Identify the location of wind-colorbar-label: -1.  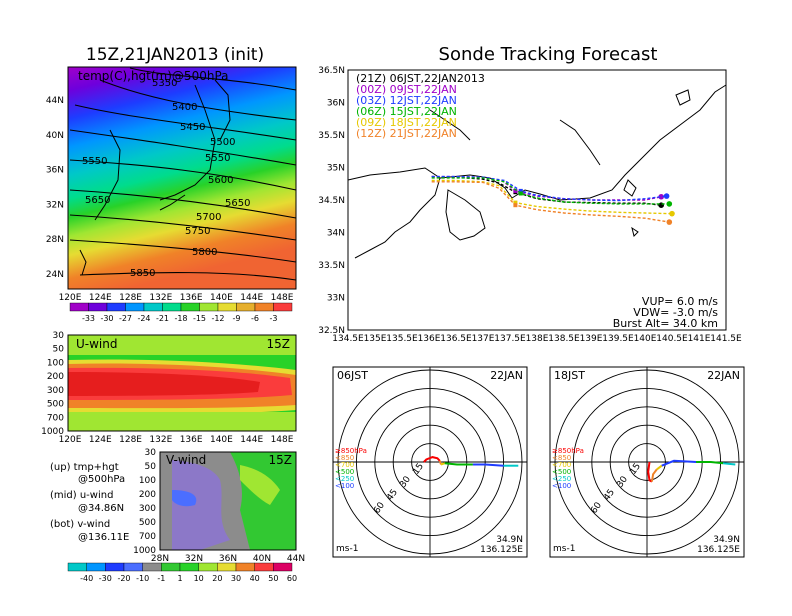
(161, 578).